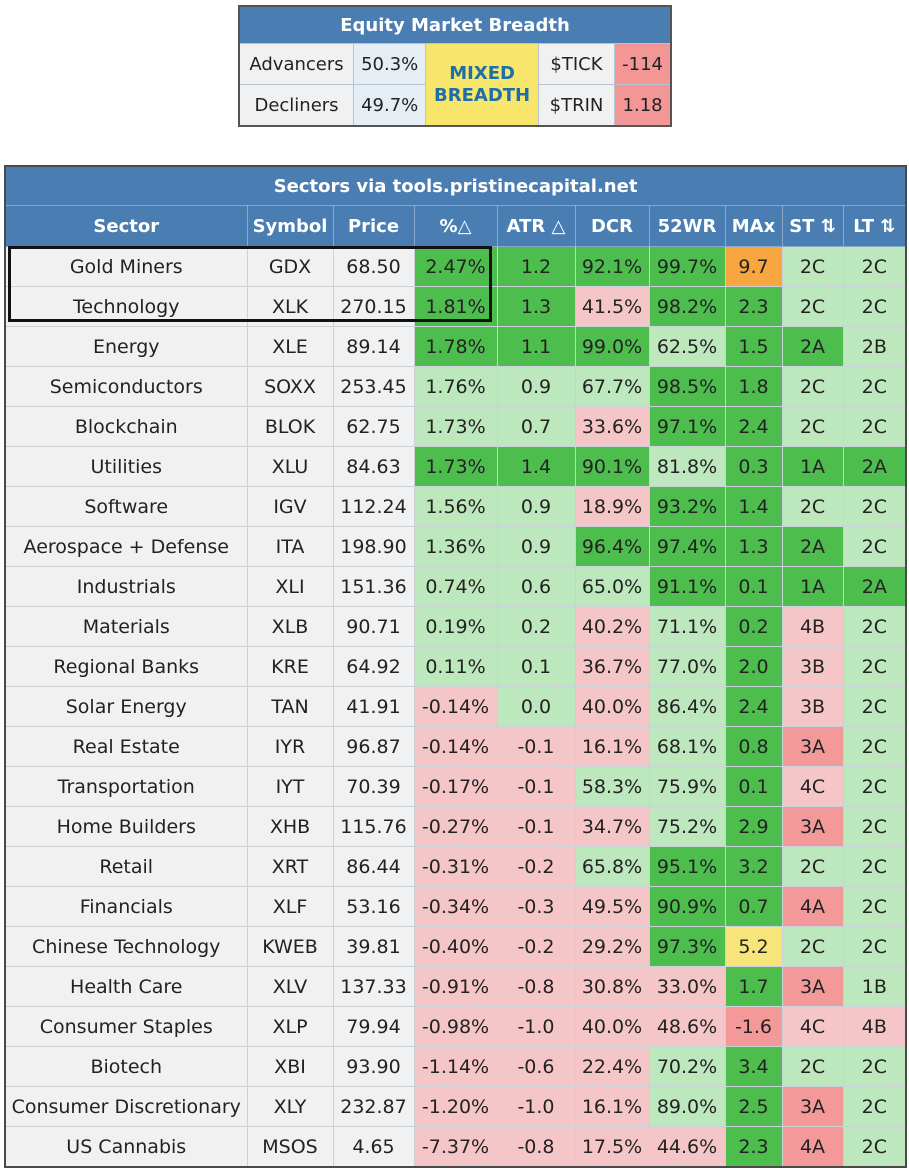 The width and height of the screenshot is (909, 1168). What do you see at coordinates (874, 226) in the screenshot?
I see `col-header-lt: LT ⇅` at bounding box center [874, 226].